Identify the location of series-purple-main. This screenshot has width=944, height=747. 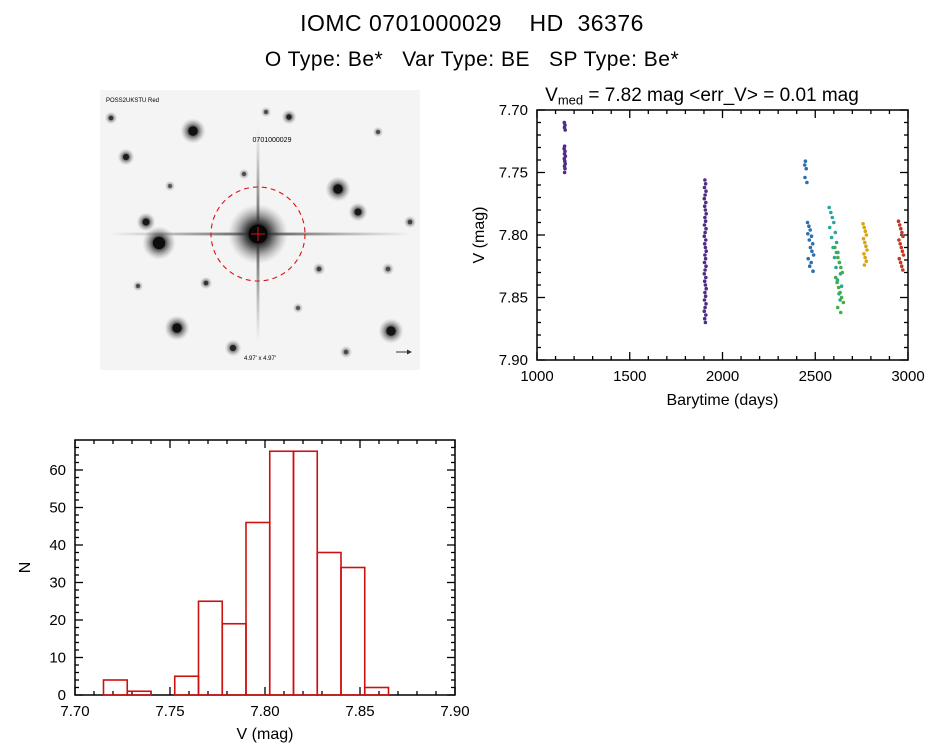
(705, 251).